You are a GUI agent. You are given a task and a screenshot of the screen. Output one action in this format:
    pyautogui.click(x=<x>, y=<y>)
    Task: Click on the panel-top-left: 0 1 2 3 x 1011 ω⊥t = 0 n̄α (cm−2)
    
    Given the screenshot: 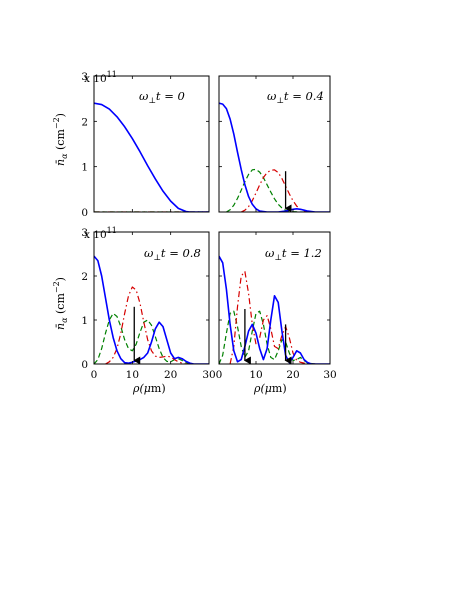 What is the action you would take?
    pyautogui.click(x=131, y=144)
    